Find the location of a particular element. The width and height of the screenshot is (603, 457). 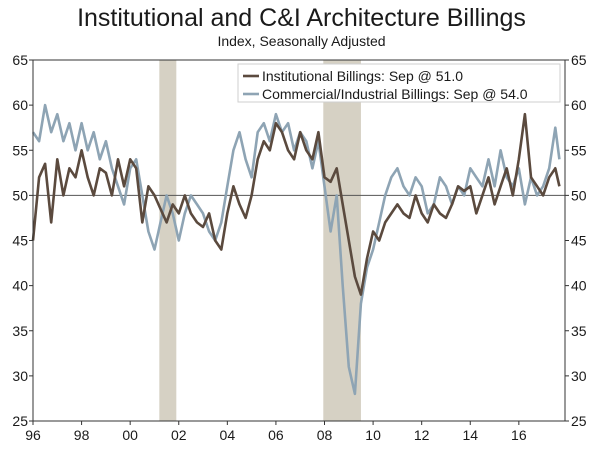

y-axis-right: 25 30 35 40 45 50 55 60 65 is located at coordinates (576, 240).